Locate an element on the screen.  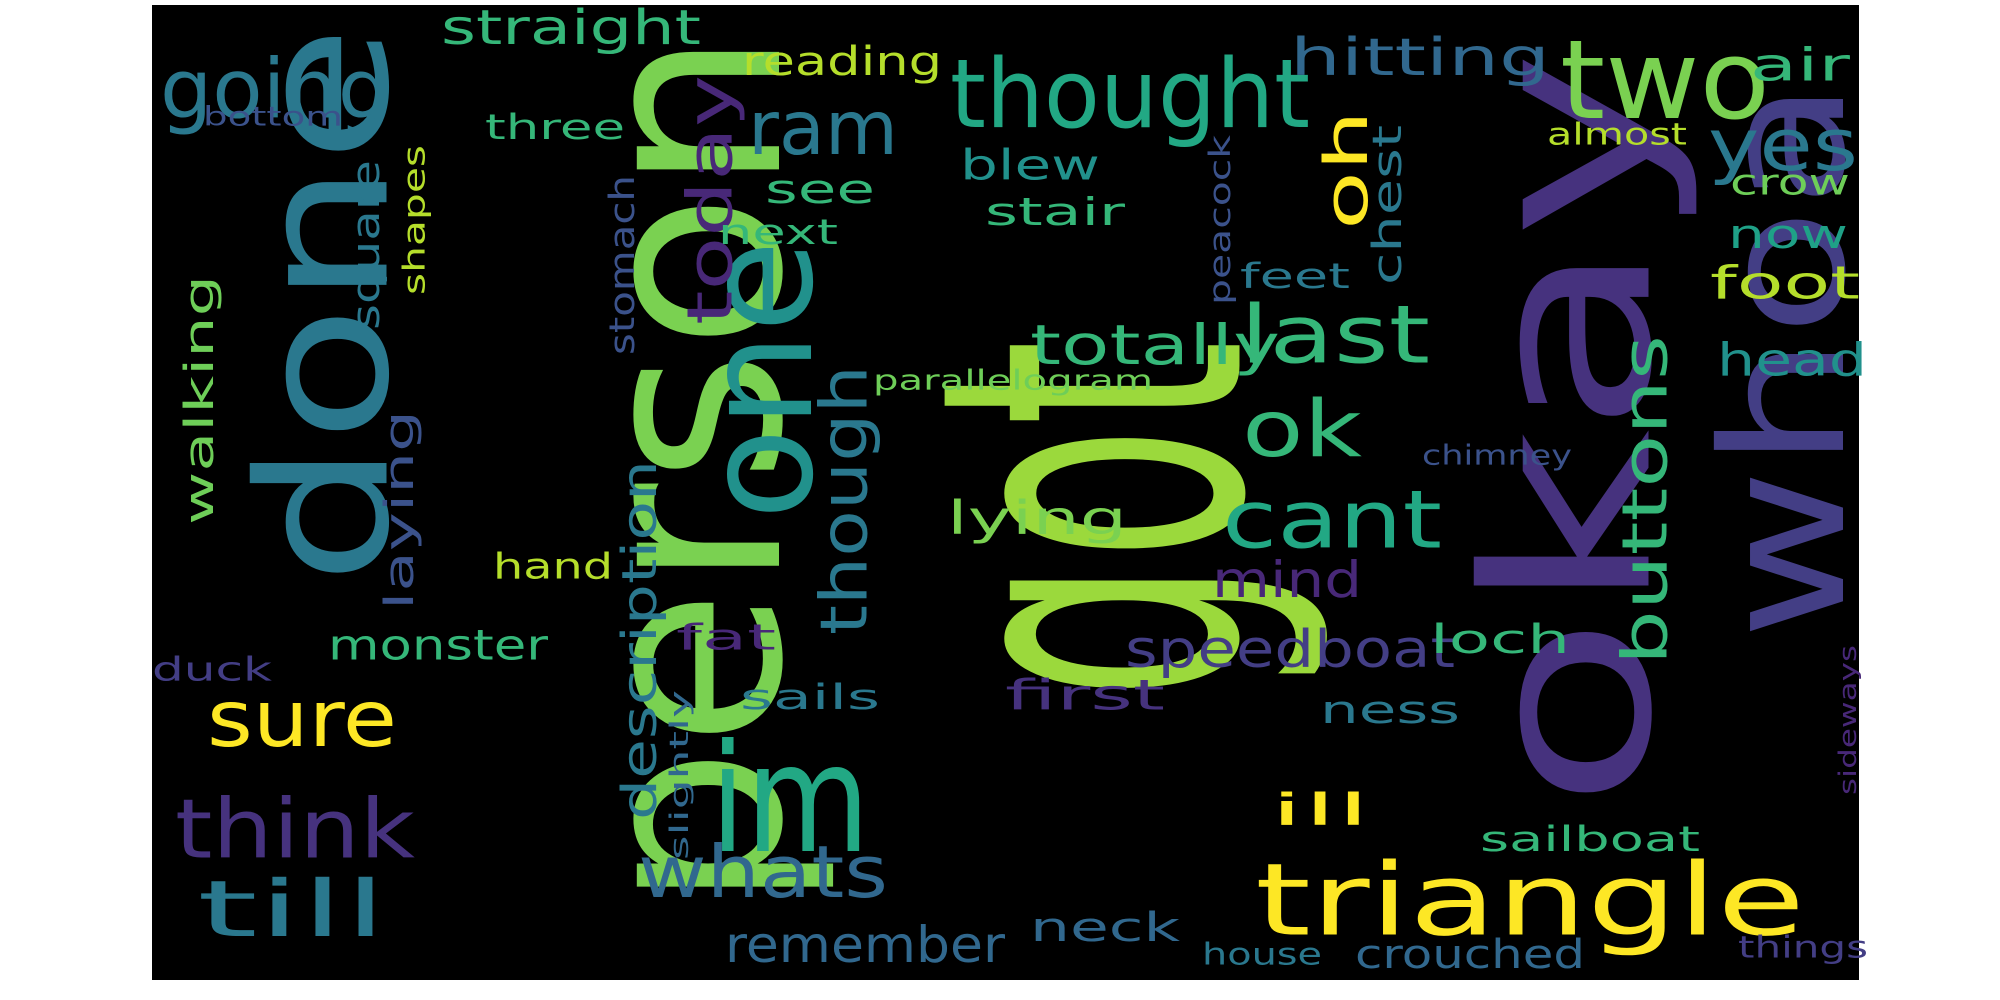
word-last: last is located at coordinates (1335, 335).